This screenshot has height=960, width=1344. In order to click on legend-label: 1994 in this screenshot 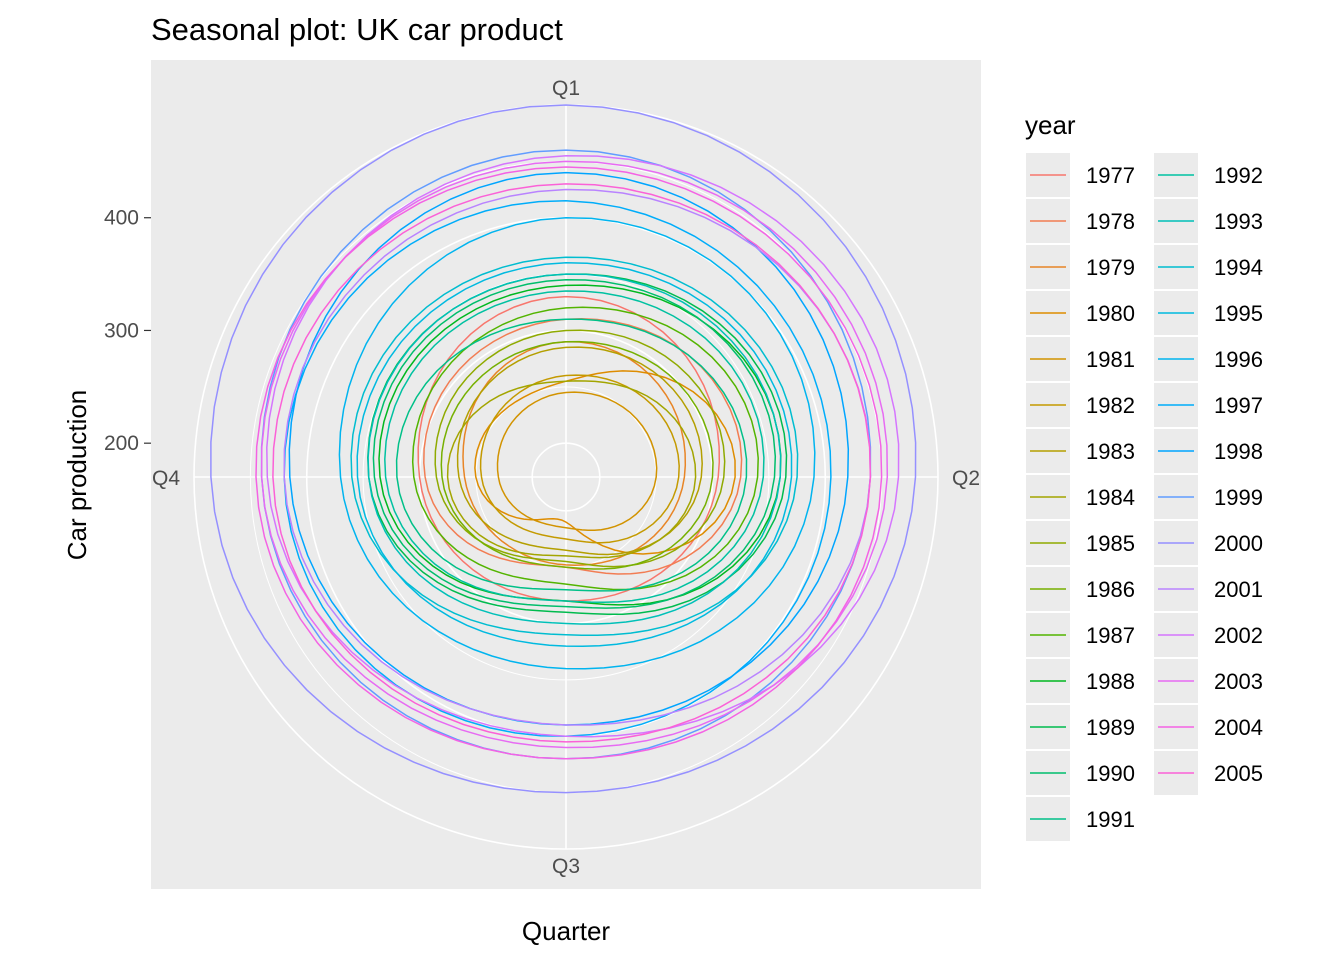, I will do `click(1238, 267)`.